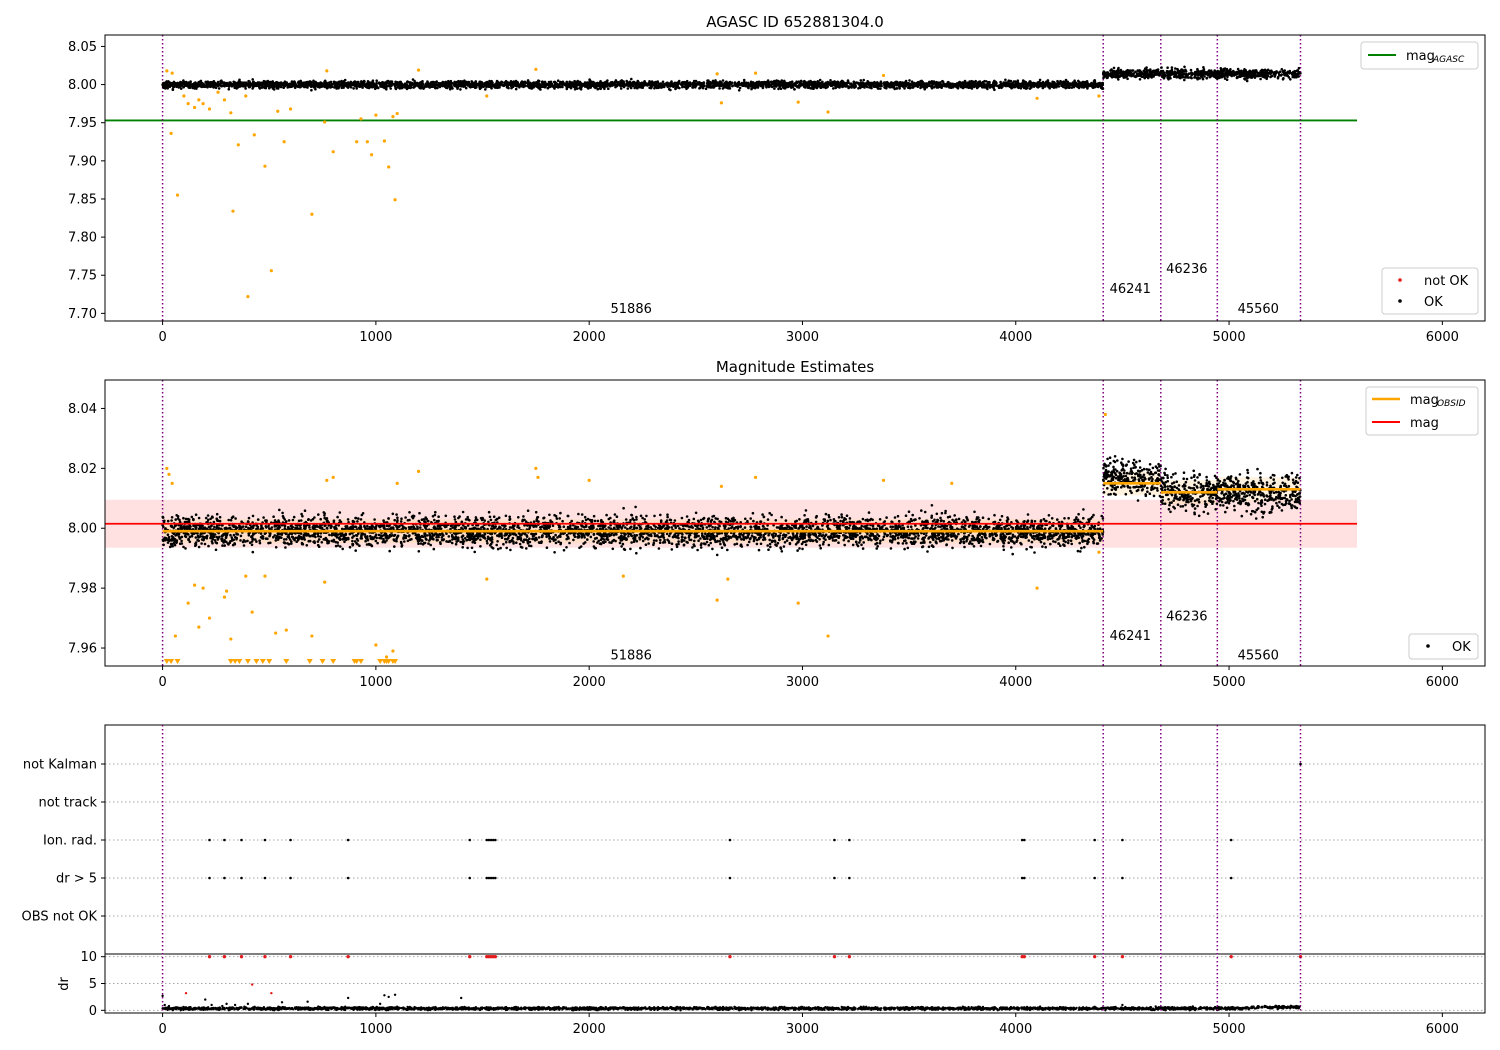 The width and height of the screenshot is (1500, 1050). I want to click on legend-marker-not-ok, so click(1400, 280).